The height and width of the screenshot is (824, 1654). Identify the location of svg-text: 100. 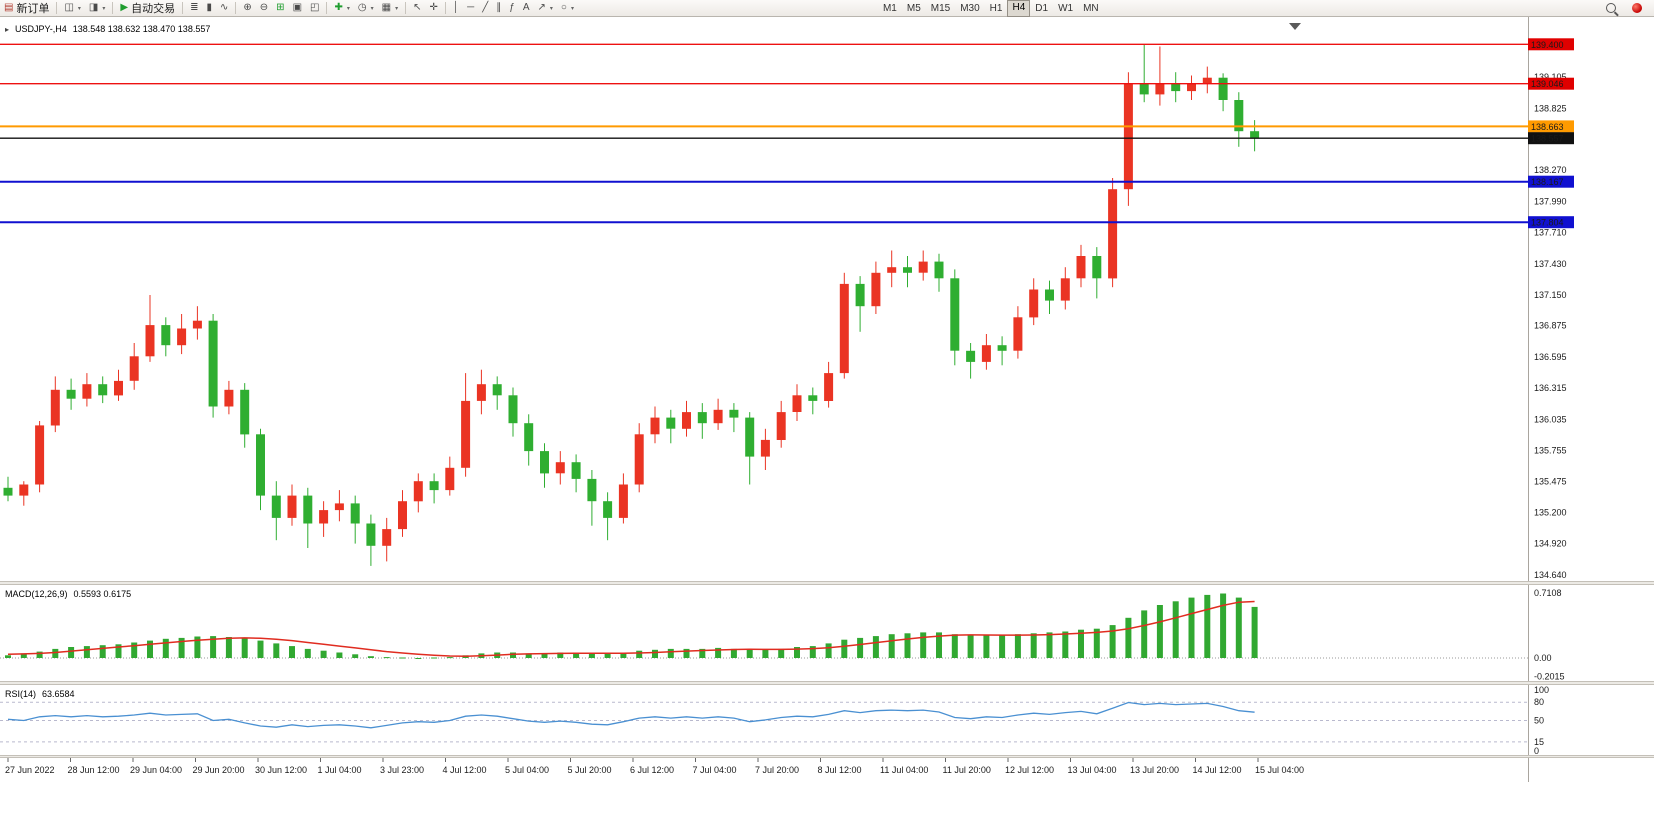
(1541, 690).